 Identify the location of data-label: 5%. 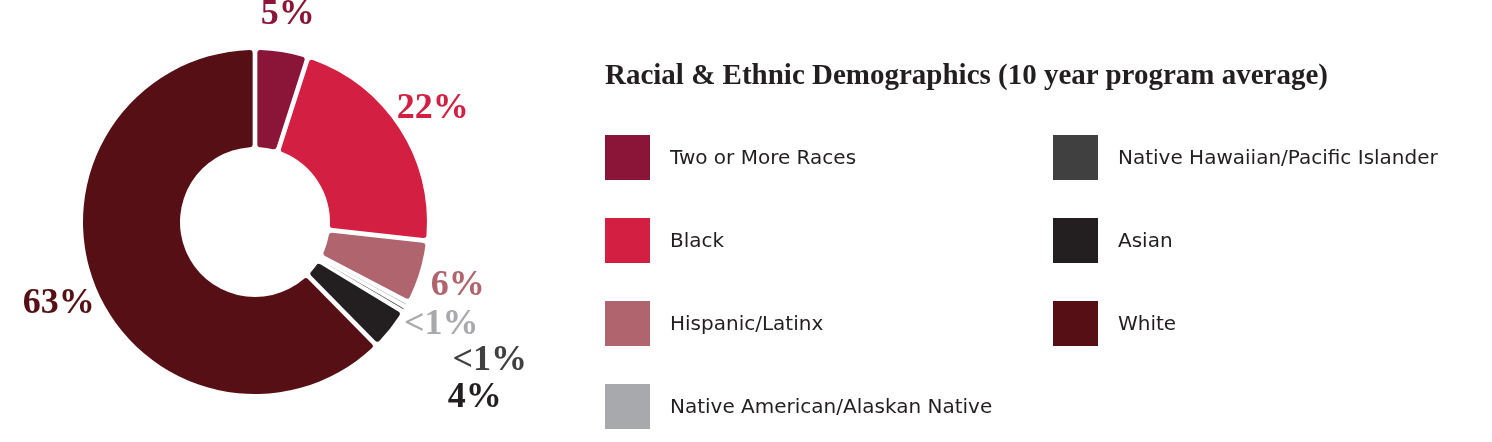
(287, 16).